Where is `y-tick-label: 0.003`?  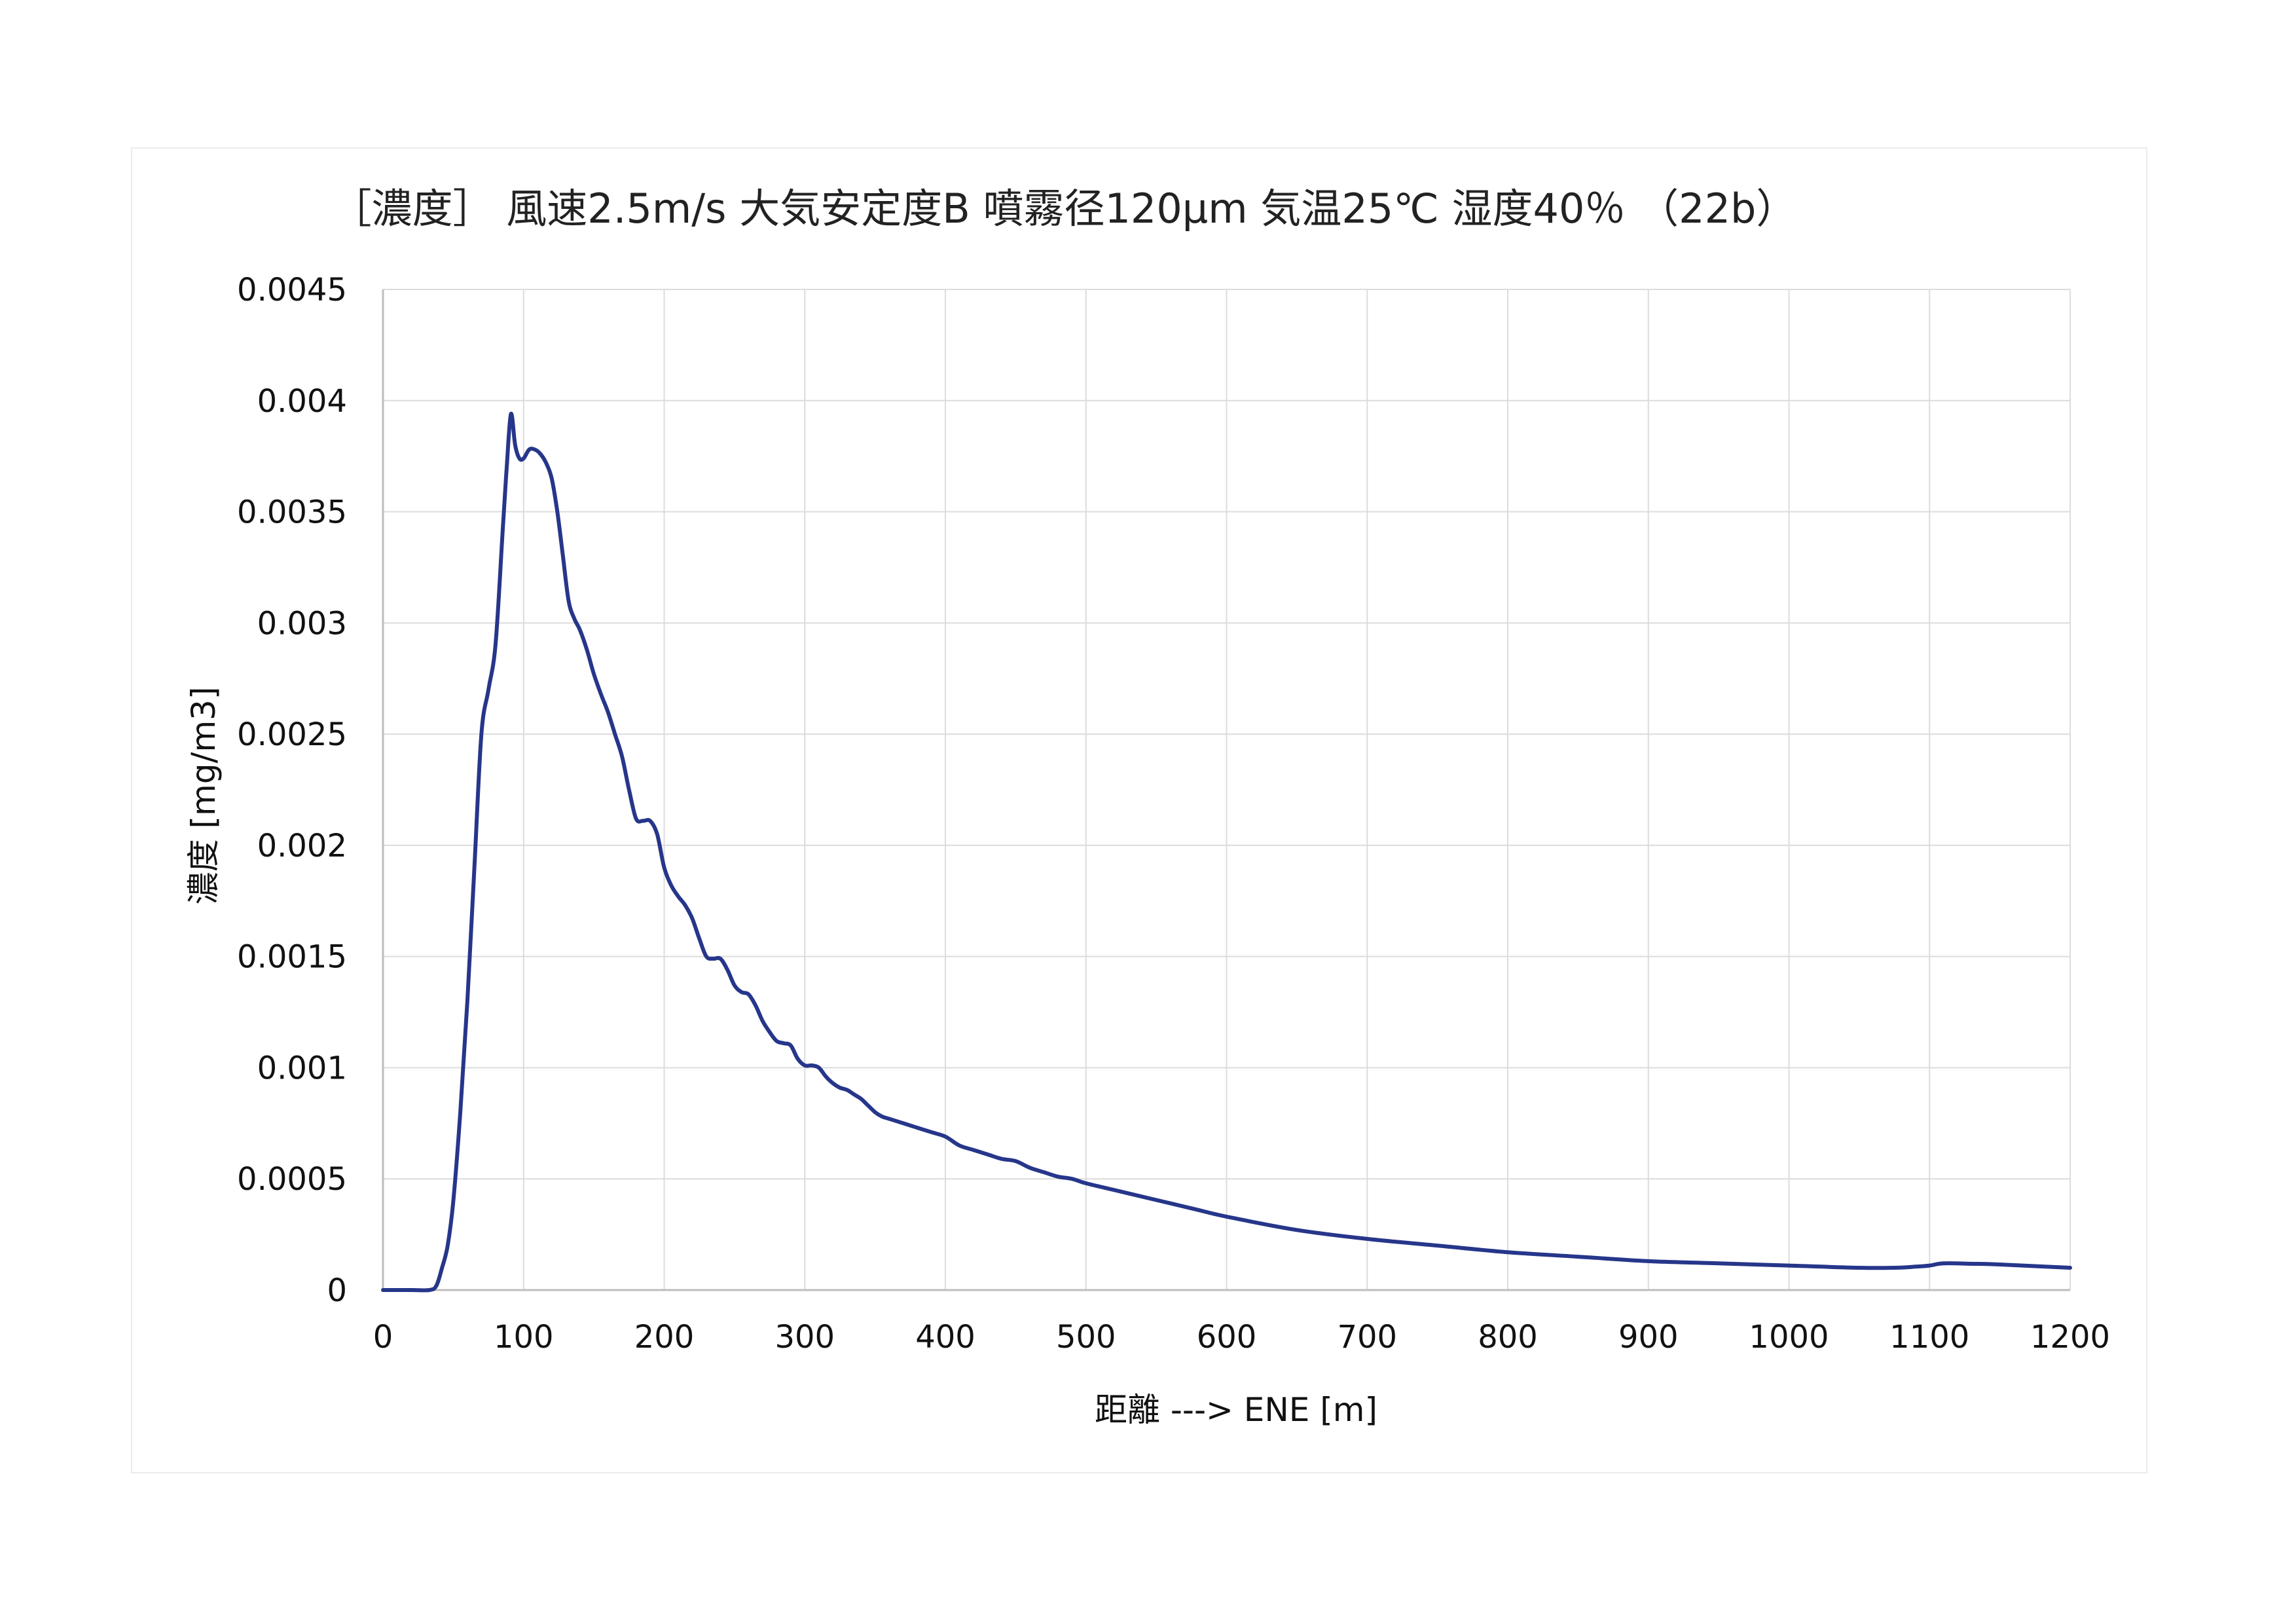 y-tick-label: 0.003 is located at coordinates (302, 623).